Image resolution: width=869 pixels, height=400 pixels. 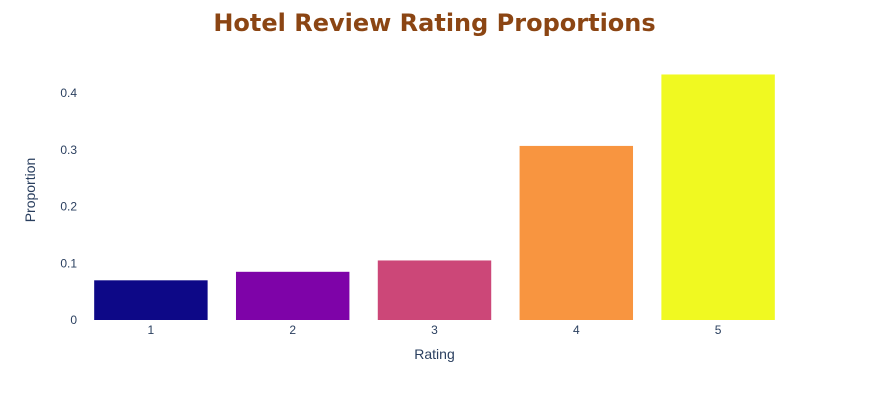 What do you see at coordinates (68, 263) in the screenshot?
I see `y-tick-label: 0.1` at bounding box center [68, 263].